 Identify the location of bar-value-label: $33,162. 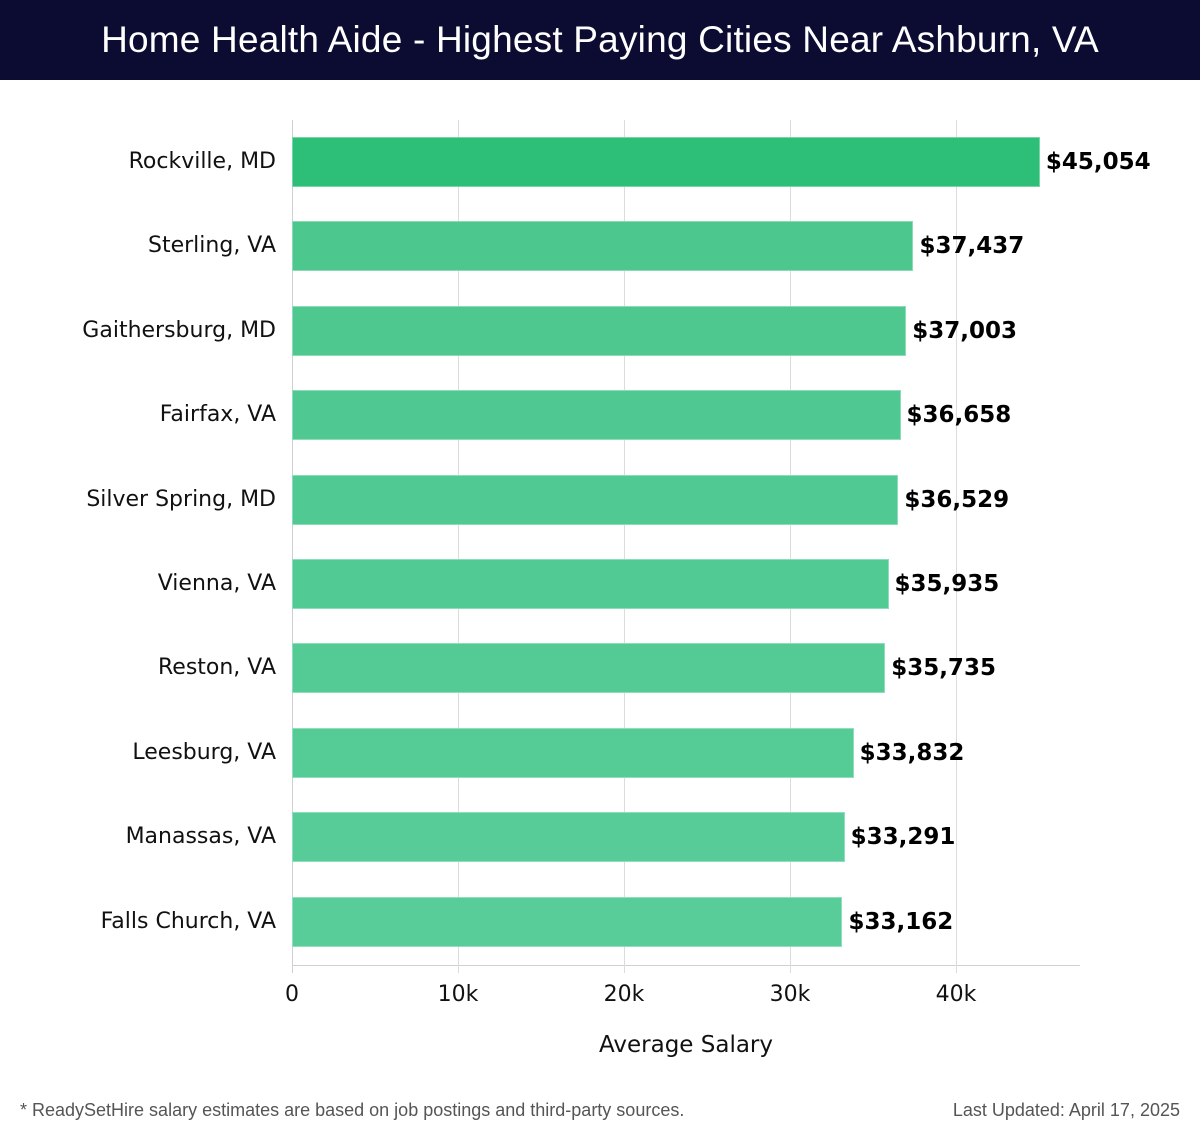
(901, 921).